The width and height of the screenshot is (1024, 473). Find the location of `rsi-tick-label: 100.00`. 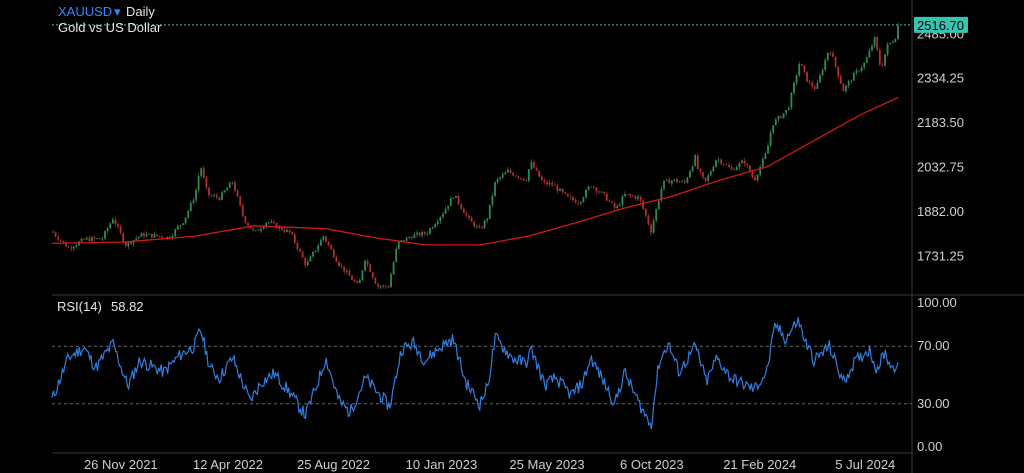

rsi-tick-label: 100.00 is located at coordinates (937, 302).